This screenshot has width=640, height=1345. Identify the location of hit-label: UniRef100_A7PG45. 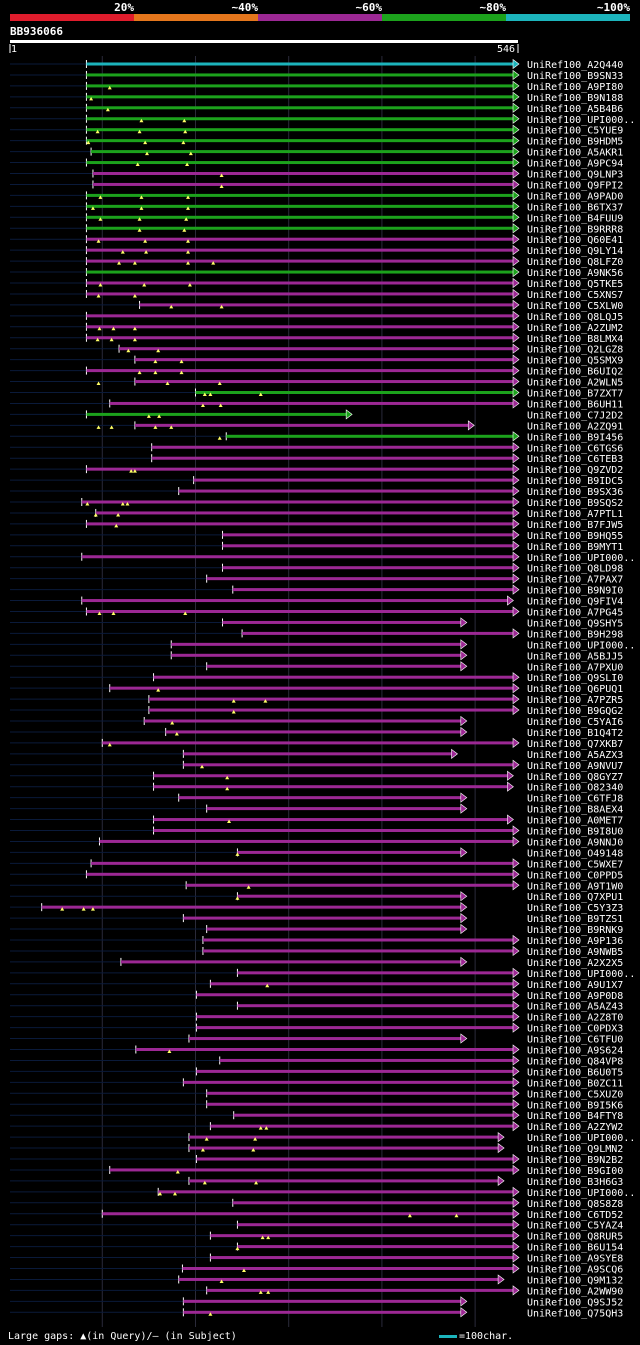
(575, 613).